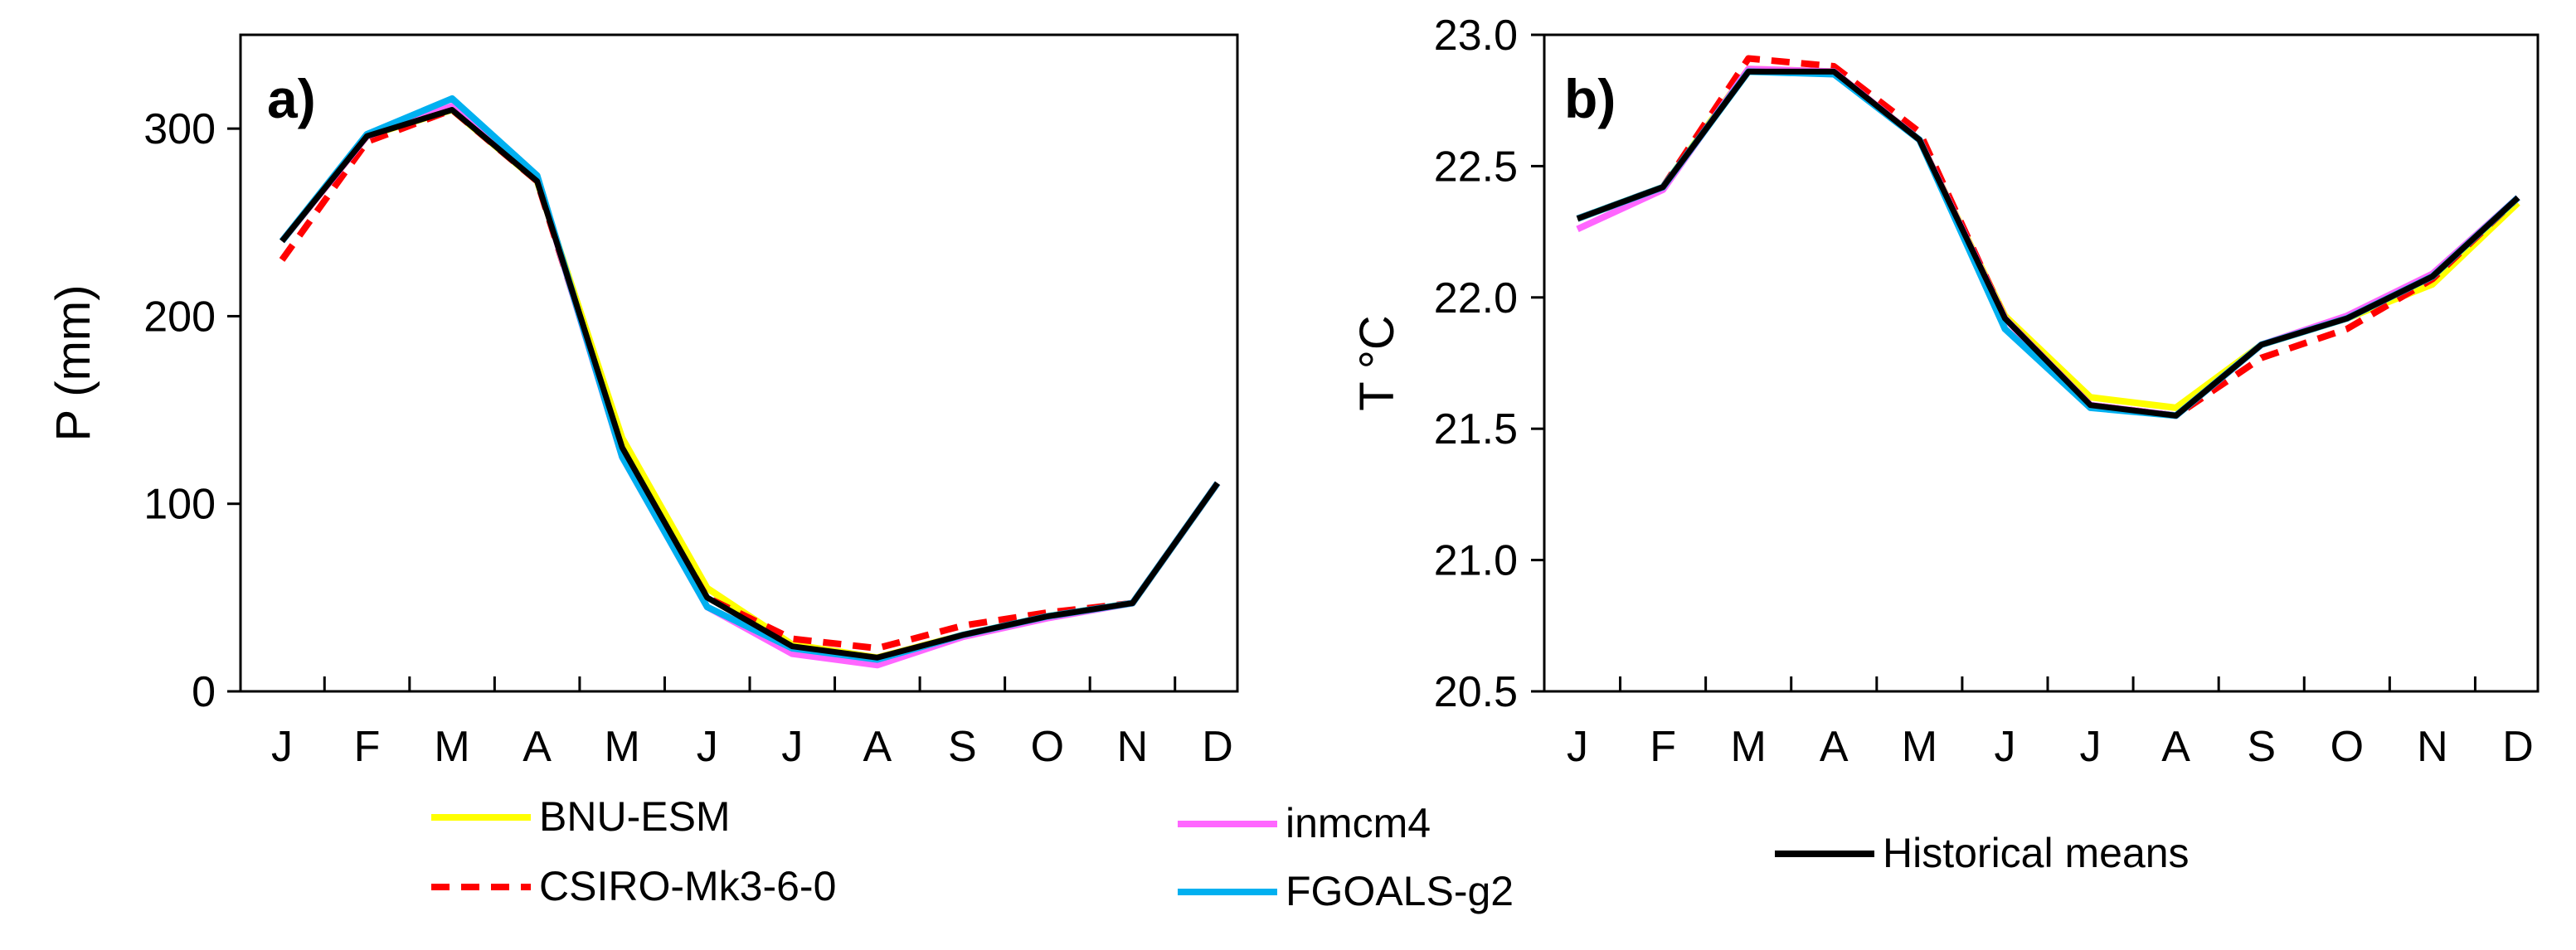 This screenshot has width=2576, height=950. I want to click on panel-a-y-tick-label: 0, so click(204, 692).